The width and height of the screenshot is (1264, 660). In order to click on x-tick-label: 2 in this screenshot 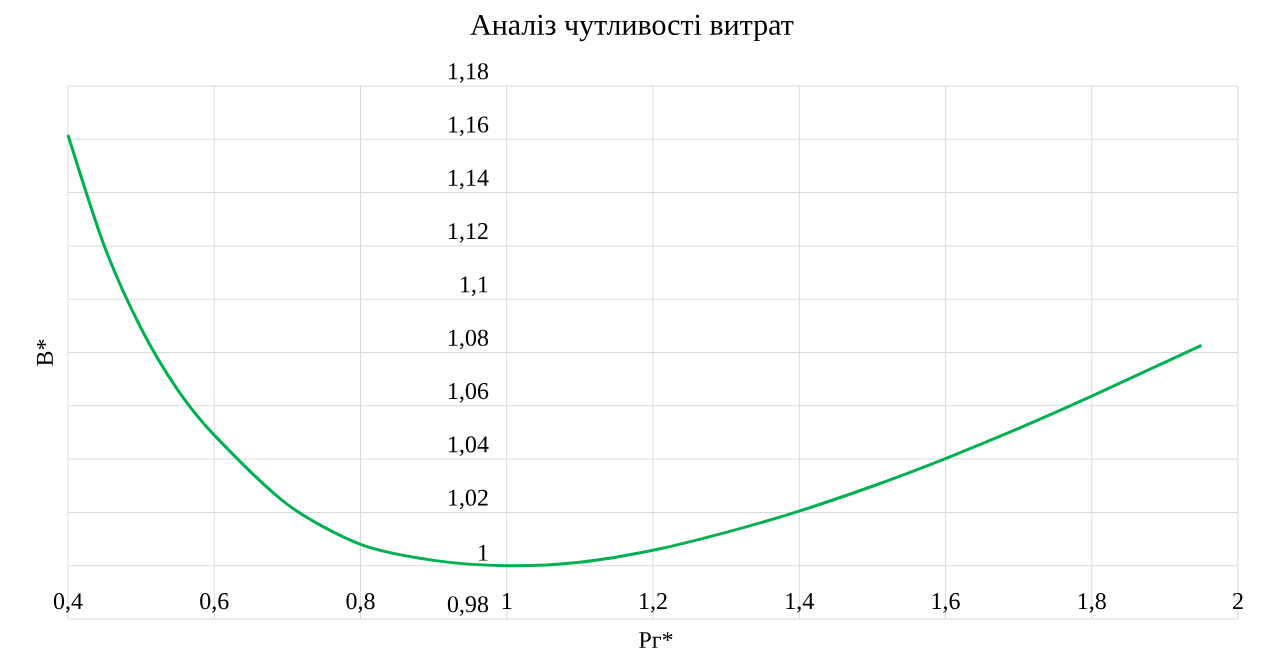, I will do `click(1238, 601)`.